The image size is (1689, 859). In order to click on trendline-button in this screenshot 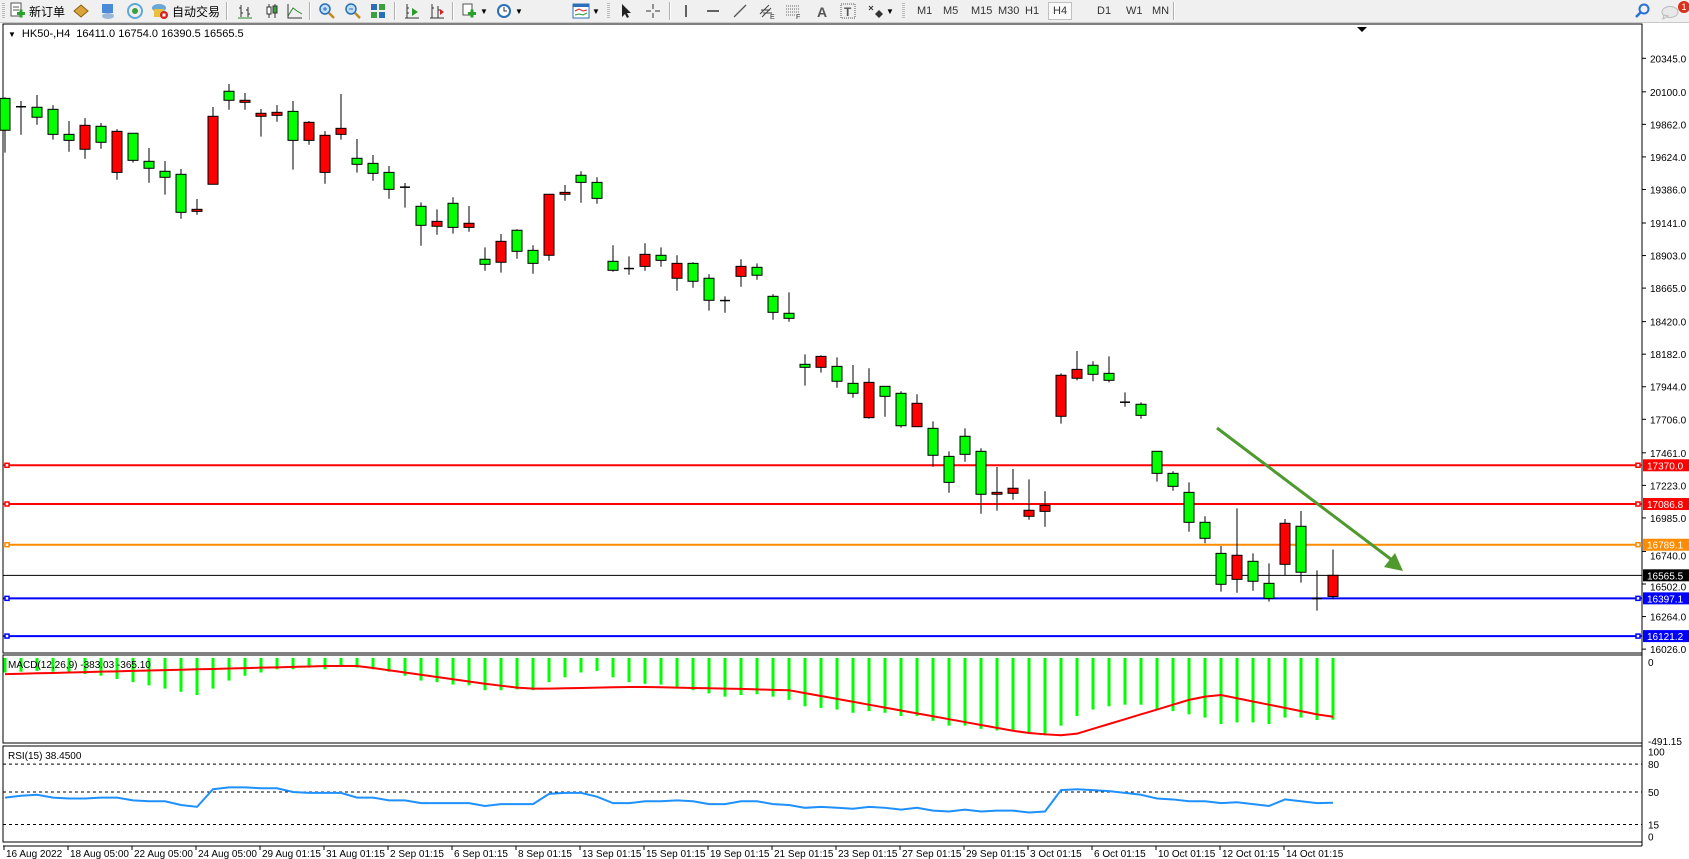, I will do `click(740, 11)`.